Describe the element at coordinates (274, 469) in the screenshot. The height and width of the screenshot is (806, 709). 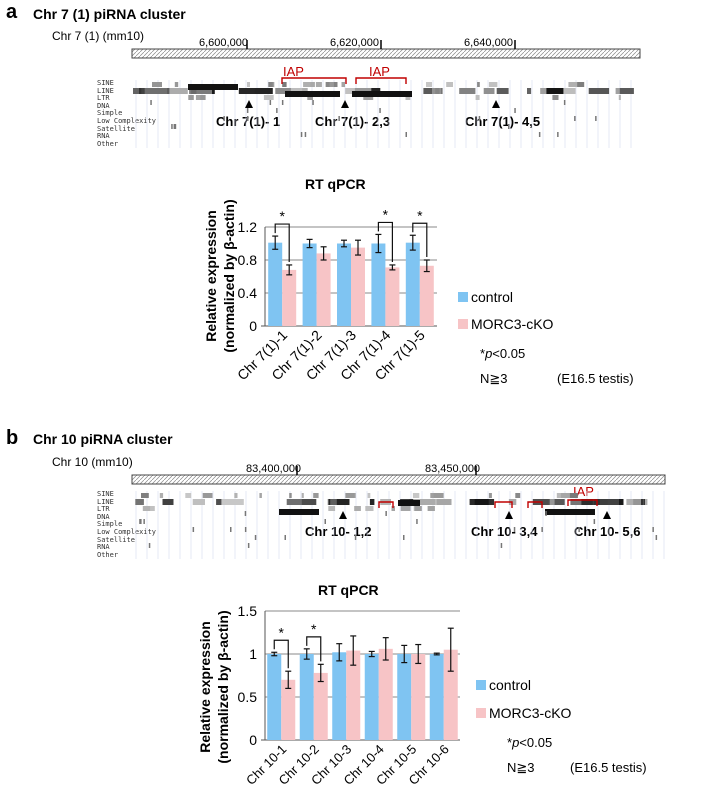
I see `panel-b-coord-1: 83,400,000` at that location.